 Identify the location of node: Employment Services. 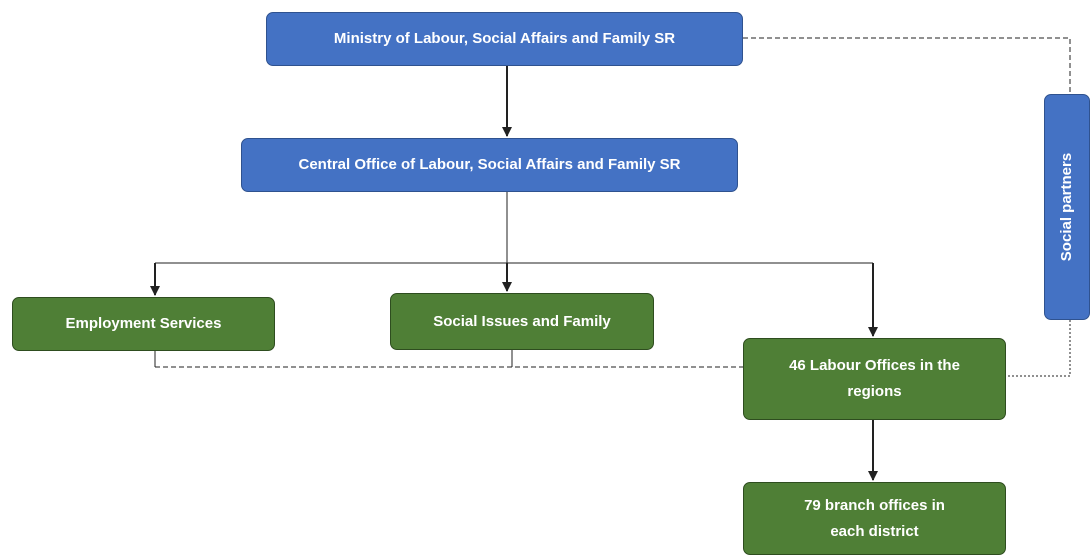
(143, 324).